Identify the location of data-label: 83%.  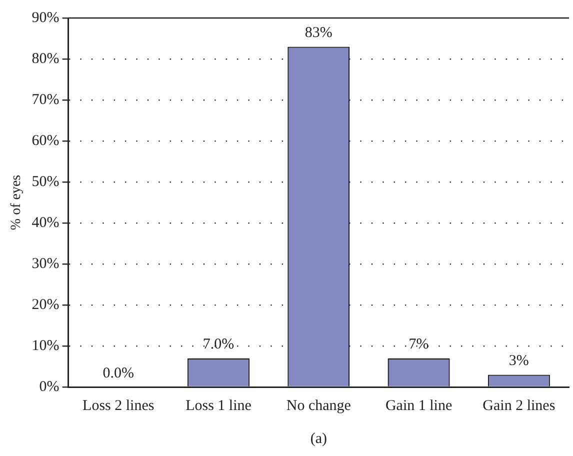
(318, 33).